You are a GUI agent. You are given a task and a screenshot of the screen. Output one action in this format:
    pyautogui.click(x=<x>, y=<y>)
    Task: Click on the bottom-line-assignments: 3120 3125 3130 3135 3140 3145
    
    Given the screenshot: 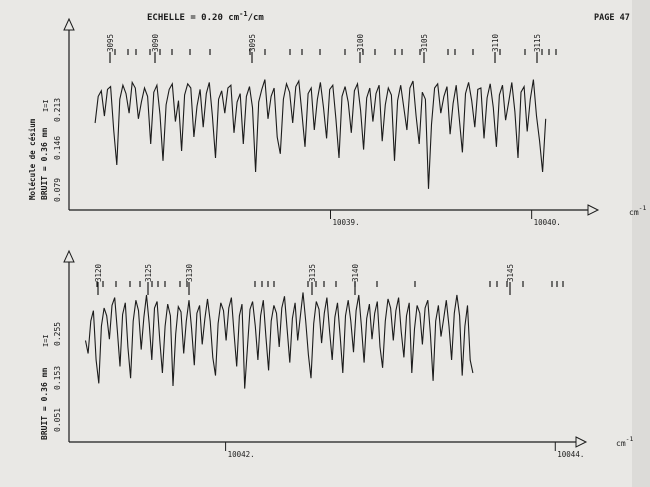 What is the action you would take?
    pyautogui.click(x=329, y=279)
    